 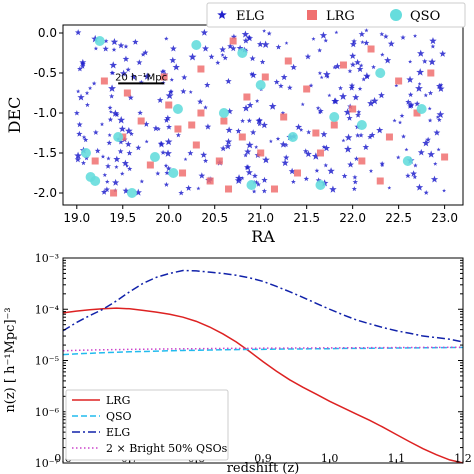 What do you see at coordinates (214, 218) in the screenshot?
I see `x-tick-label: 20.5` at bounding box center [214, 218].